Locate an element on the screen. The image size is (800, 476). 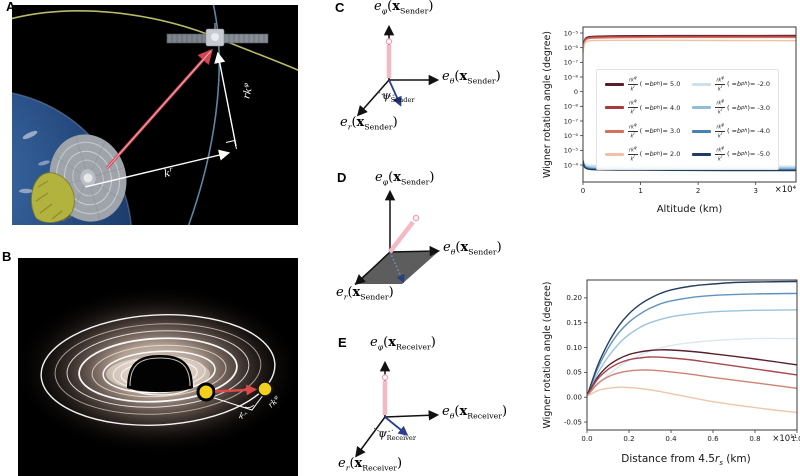
legend-item: rkφ kr( ≈ b ph)= 5.0 is located at coordinates (643, 84).